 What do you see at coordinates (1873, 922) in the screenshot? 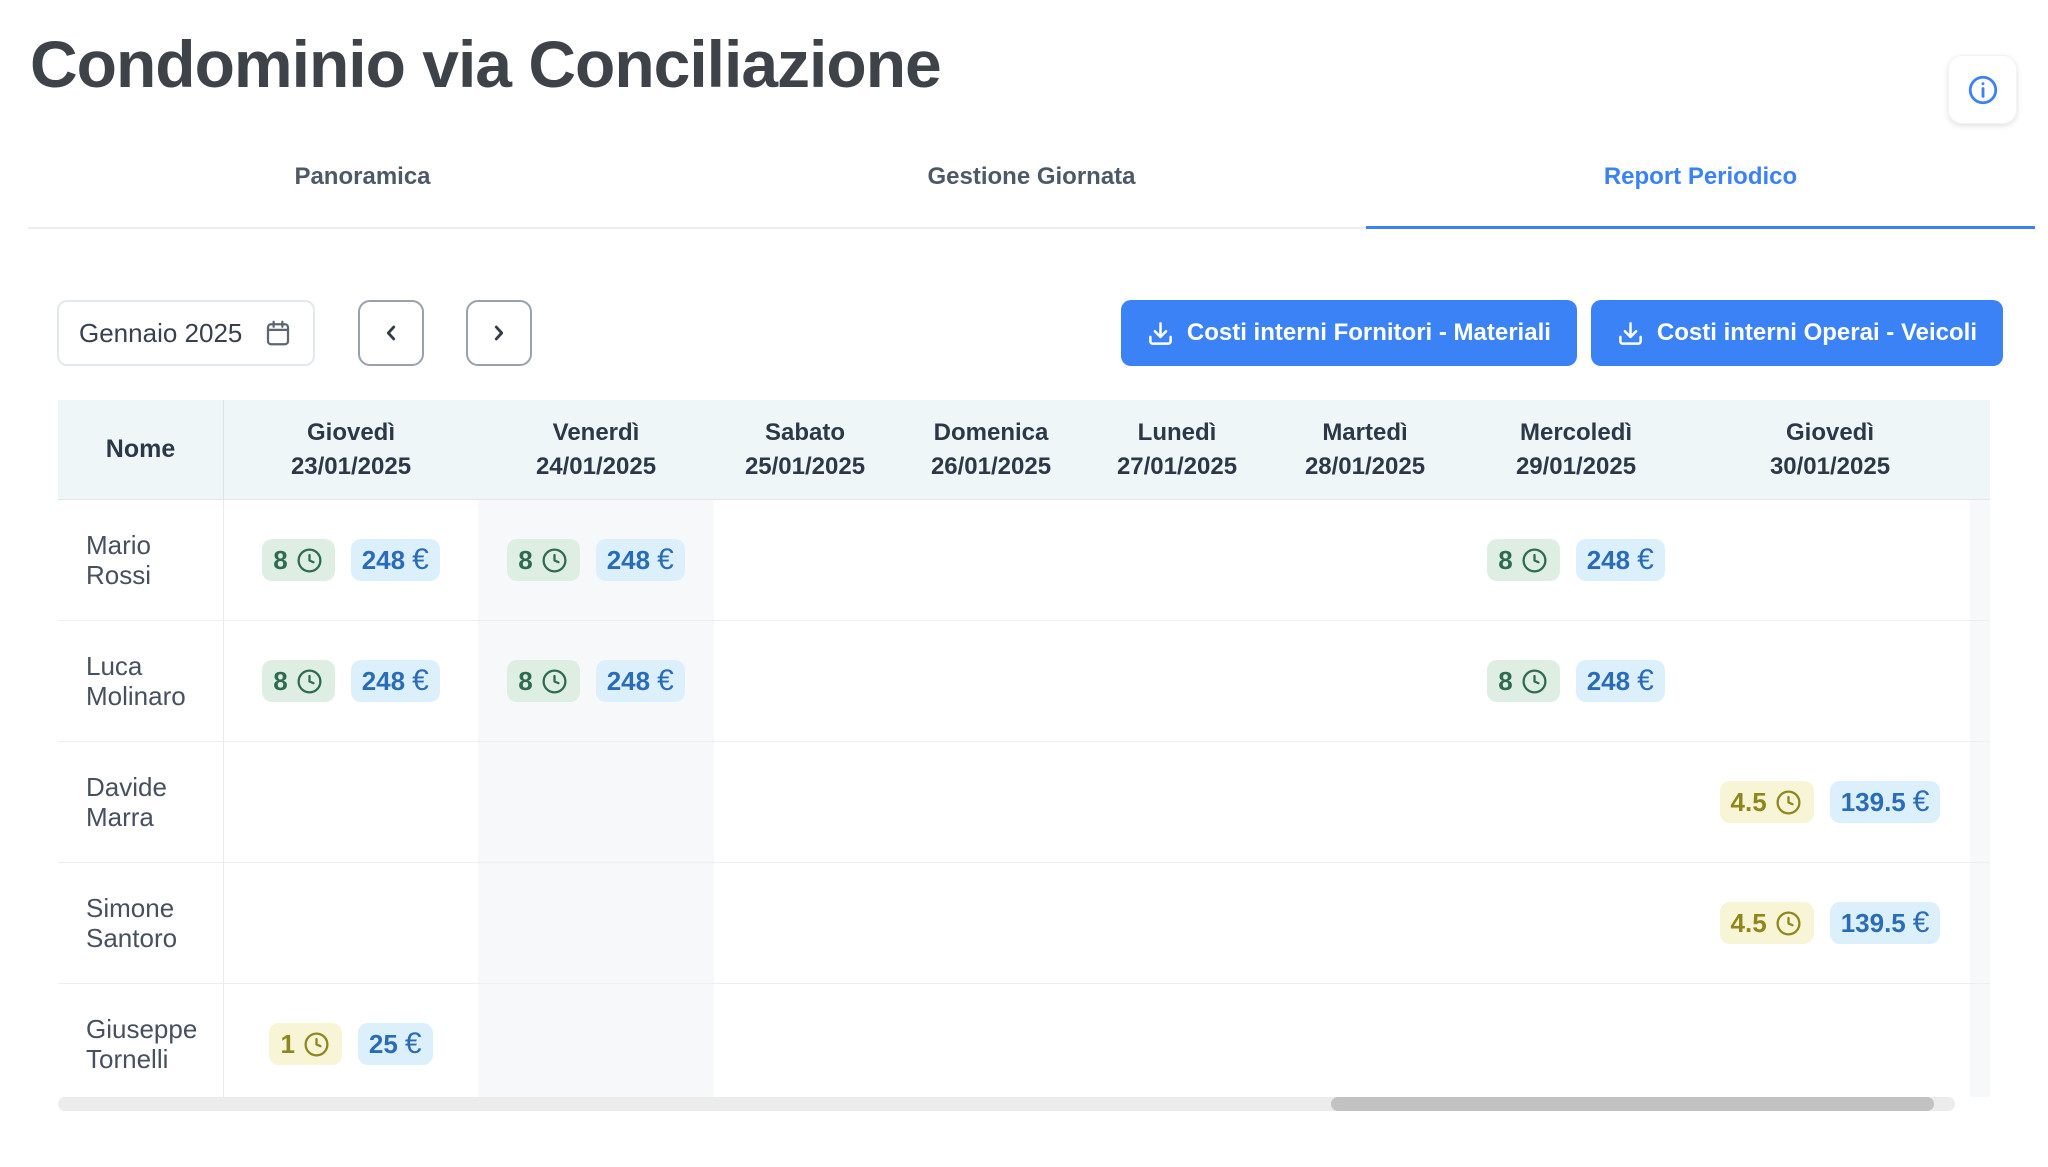
I see `badge-value: 139.5` at bounding box center [1873, 922].